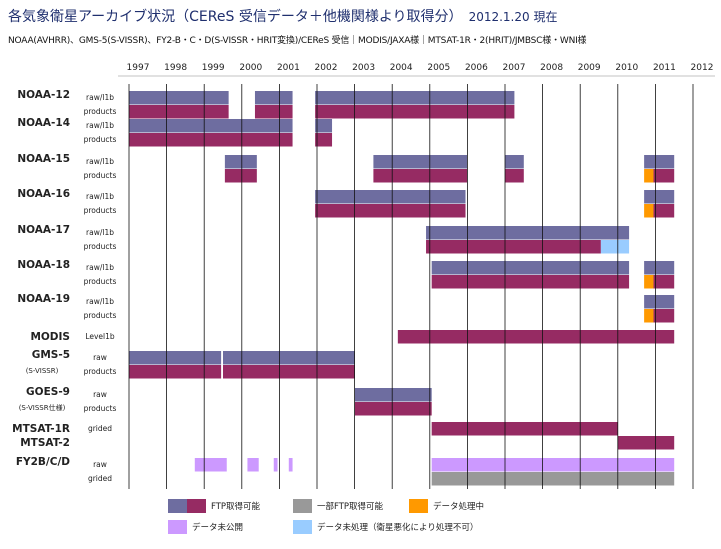 The image size is (721, 549). I want to click on chart-title-text: 各気象衛星アーカイブ状況（CEReS 受信データ＋他機関様より取得分）, so click(235, 17).